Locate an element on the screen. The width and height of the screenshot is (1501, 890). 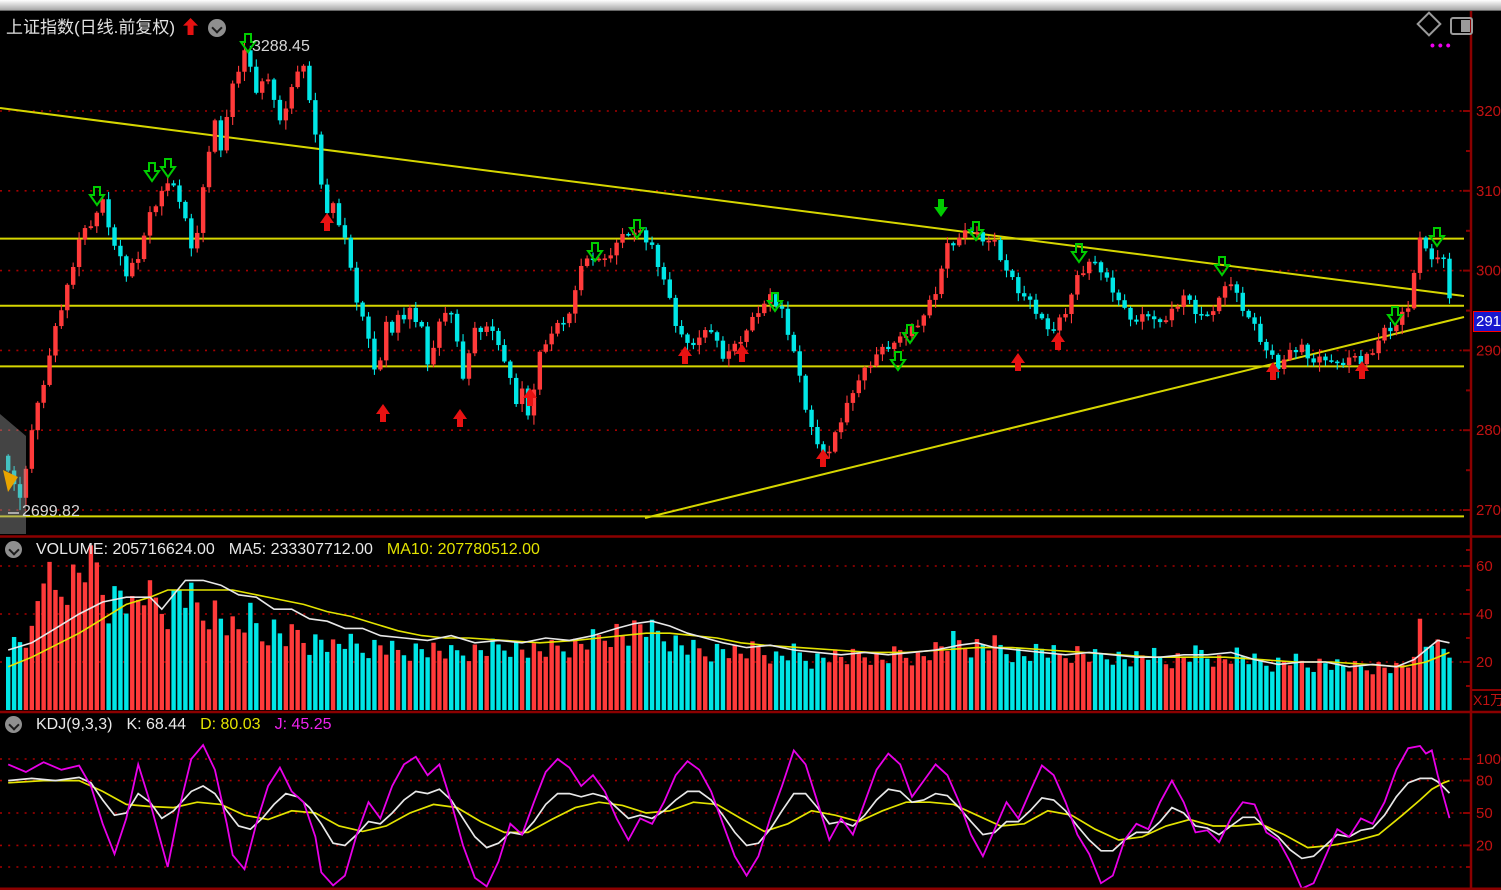
kdj-d-line is located at coordinates (729, 814).